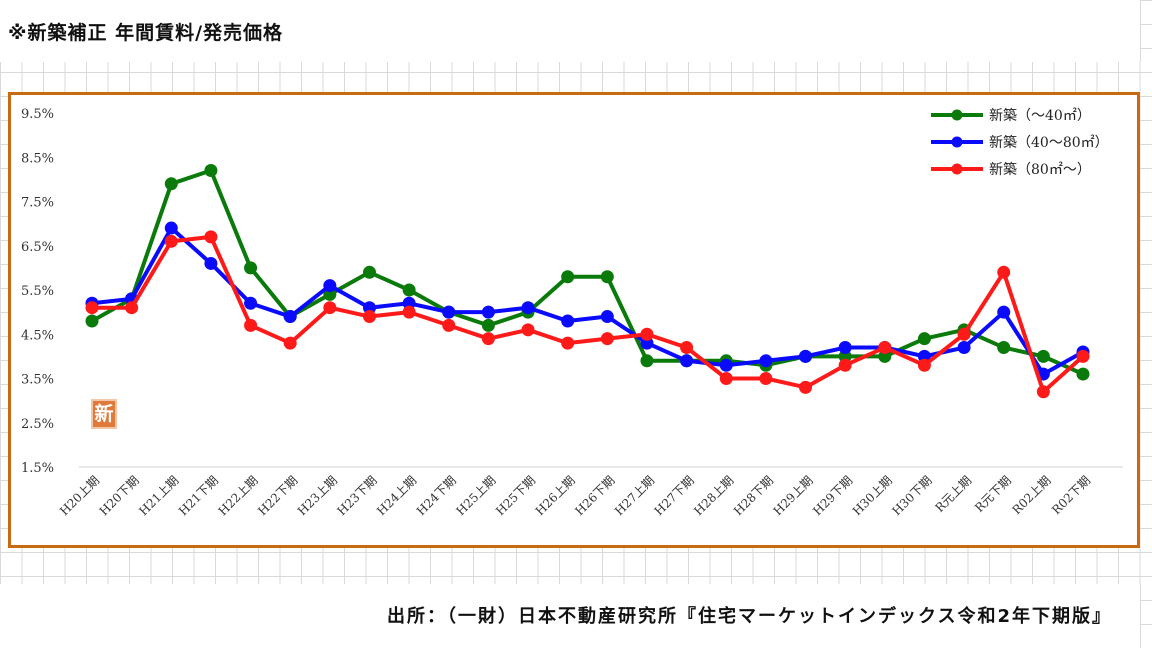  I want to click on x-tick-label: H30上期, so click(872, 495).